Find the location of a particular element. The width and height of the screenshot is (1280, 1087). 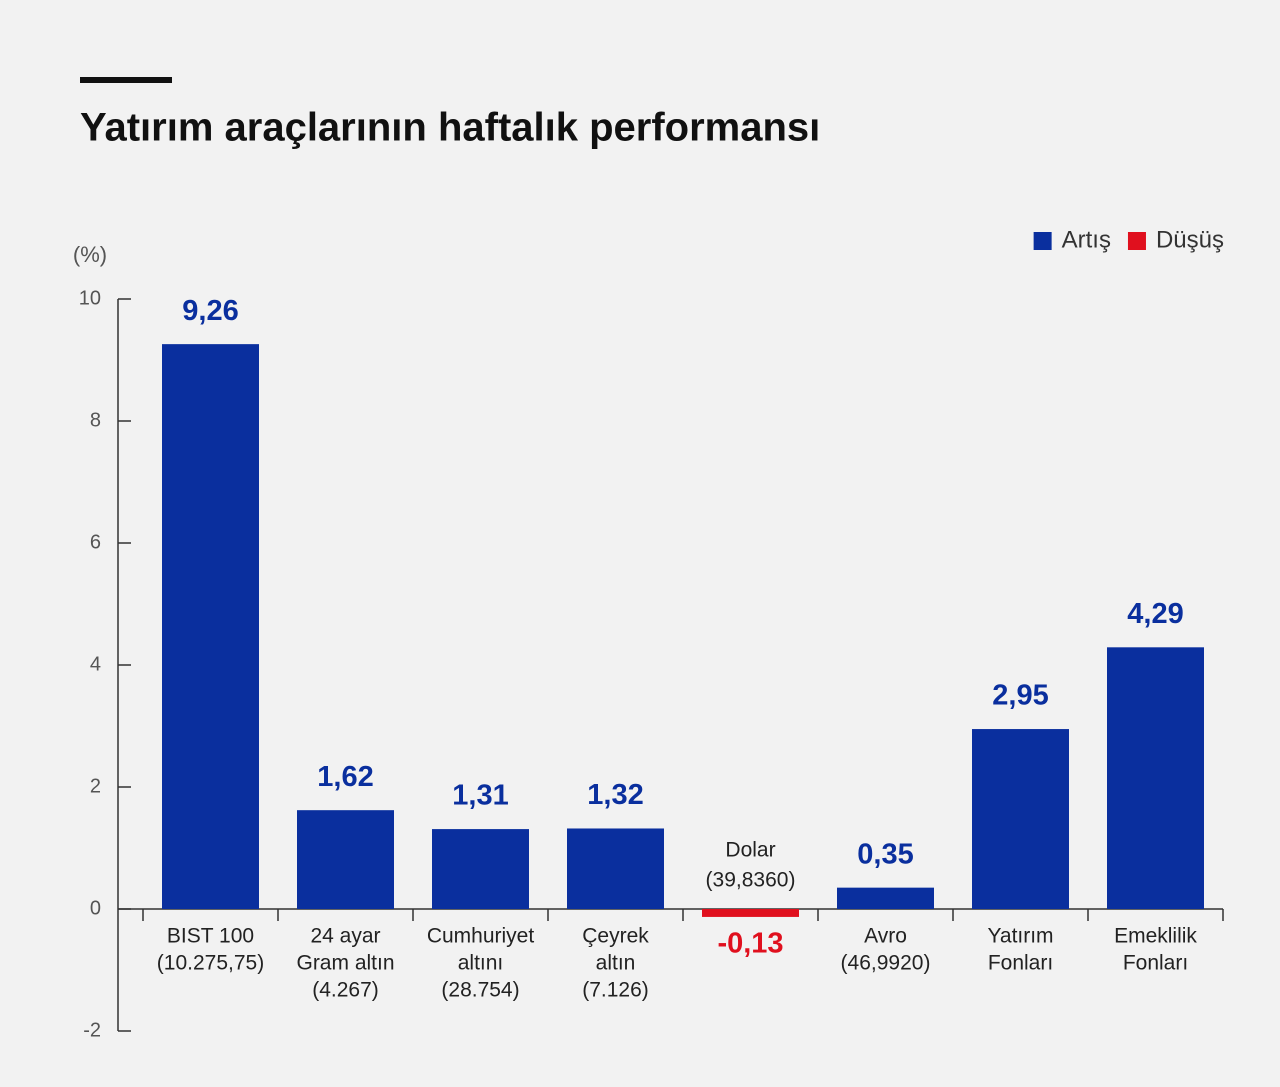

y-tick-label: 2 is located at coordinates (95, 786).